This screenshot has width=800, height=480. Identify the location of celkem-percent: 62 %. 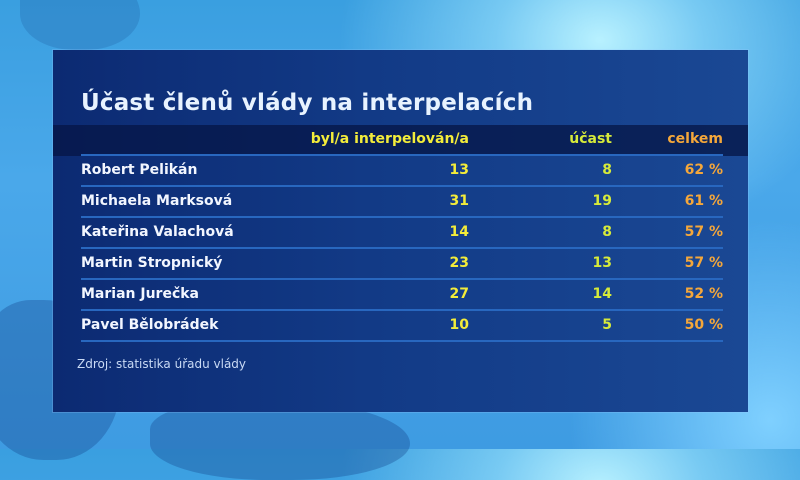
(703, 170).